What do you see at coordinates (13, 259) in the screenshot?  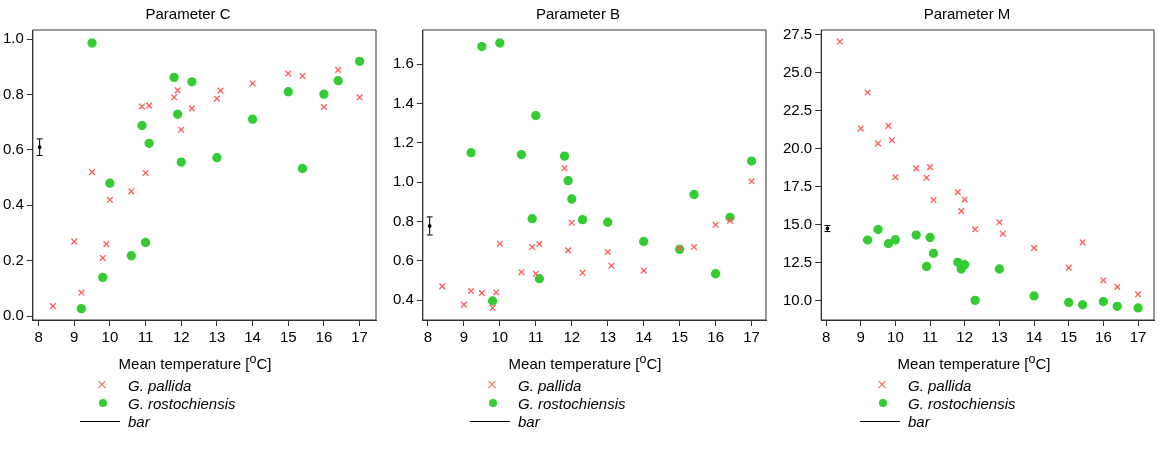 I see `y-tick-label: 0.2` at bounding box center [13, 259].